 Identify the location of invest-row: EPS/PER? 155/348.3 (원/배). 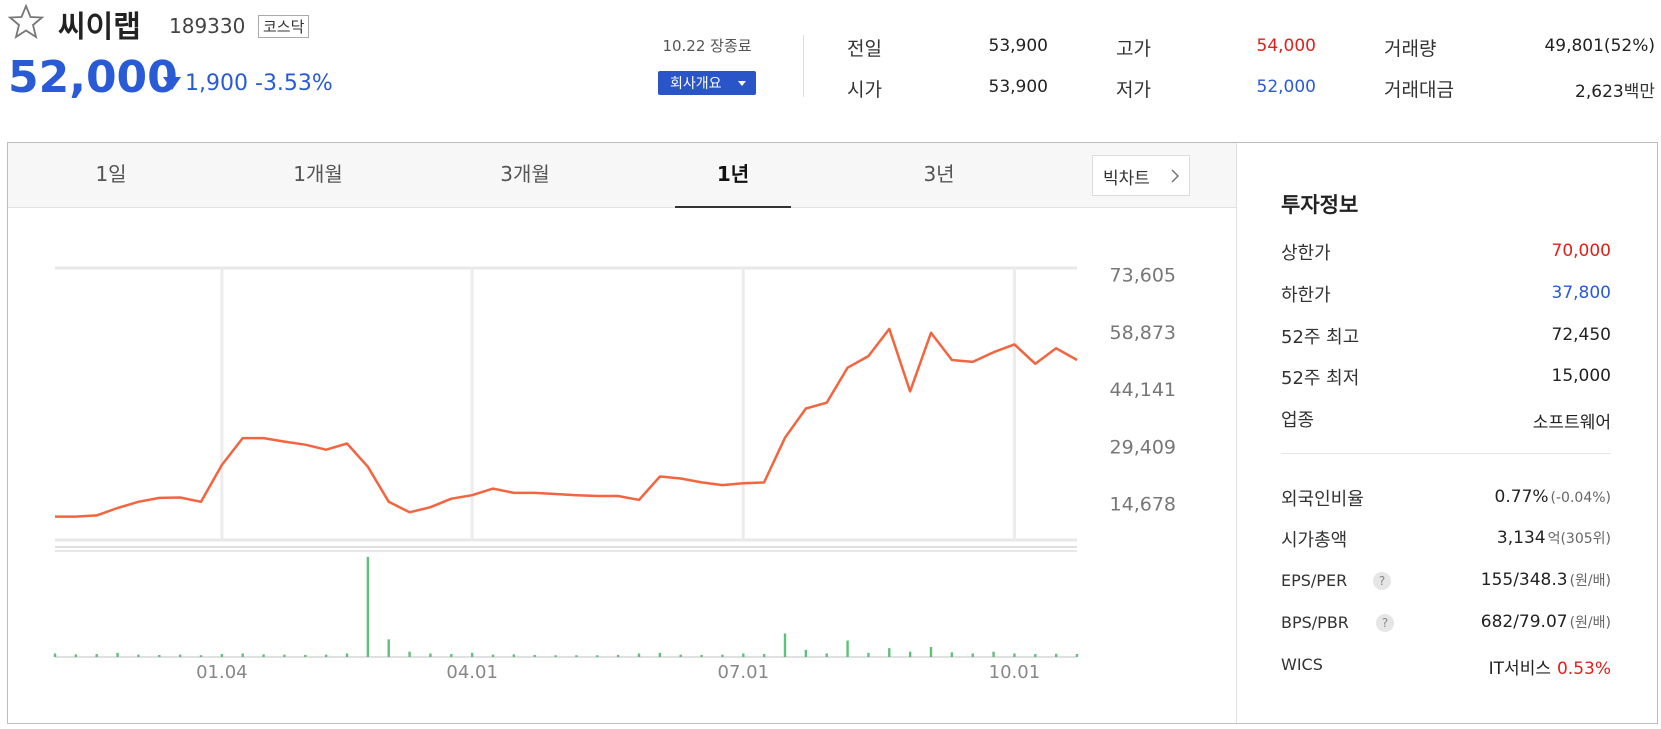
(1446, 581).